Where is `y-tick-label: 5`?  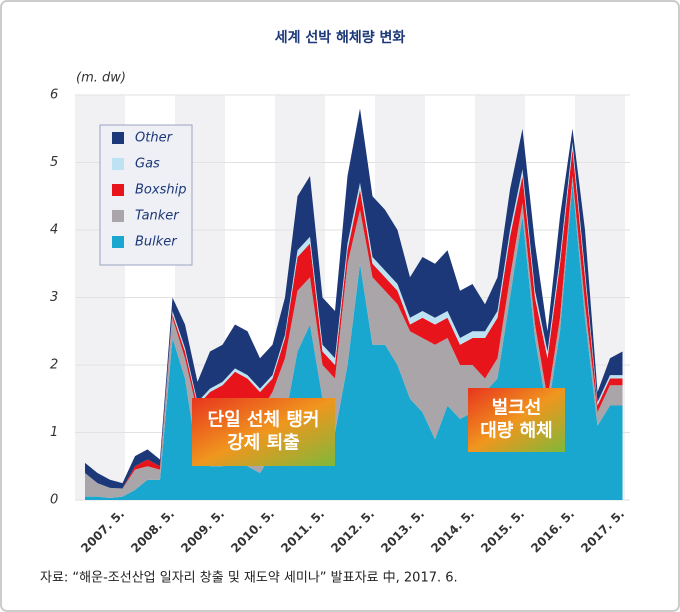
y-tick-label: 5 is located at coordinates (54, 162).